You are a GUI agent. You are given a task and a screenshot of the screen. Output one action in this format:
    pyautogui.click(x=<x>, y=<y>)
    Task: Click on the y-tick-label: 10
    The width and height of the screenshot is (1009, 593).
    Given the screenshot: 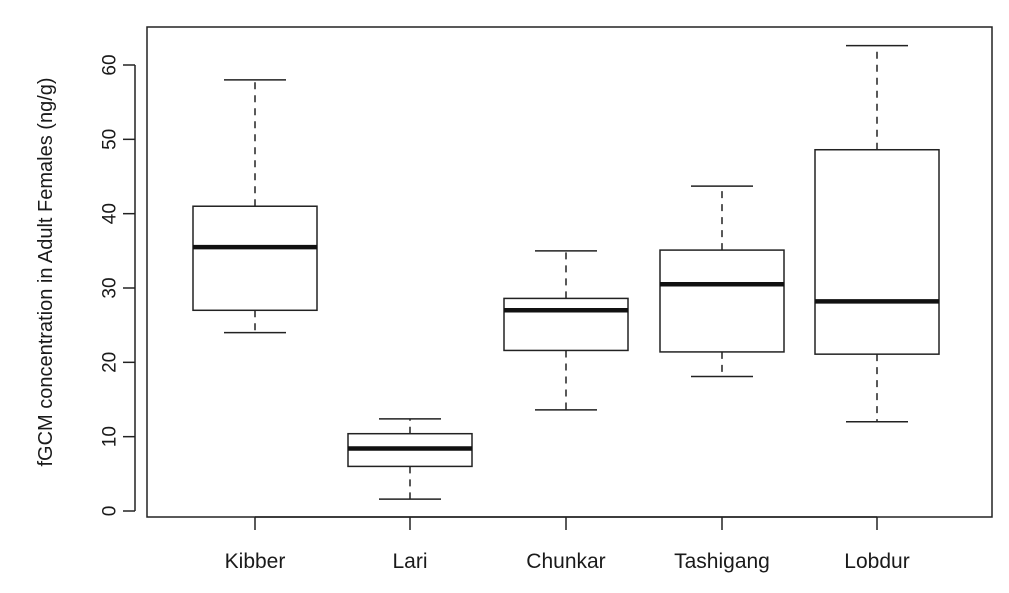 What is the action you would take?
    pyautogui.click(x=110, y=436)
    